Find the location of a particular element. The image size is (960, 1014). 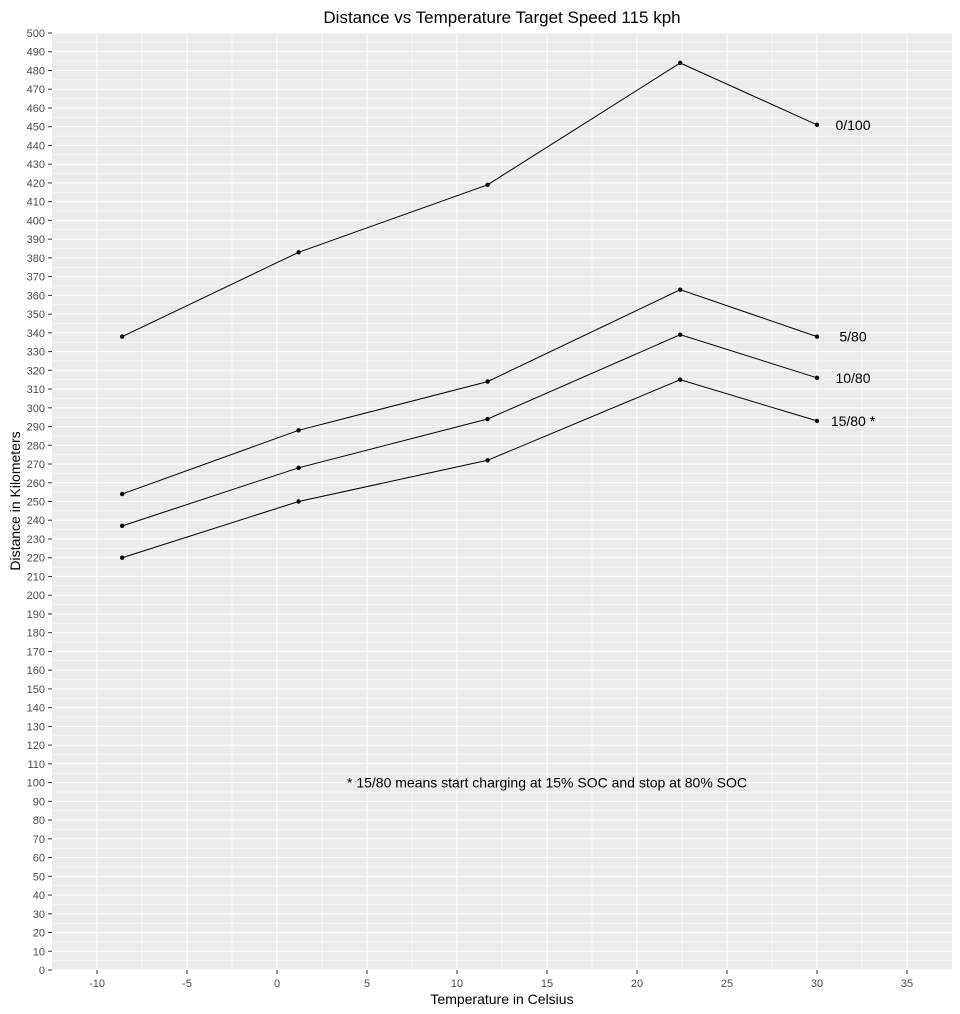

y-tick-label: 60 is located at coordinates (39, 859).